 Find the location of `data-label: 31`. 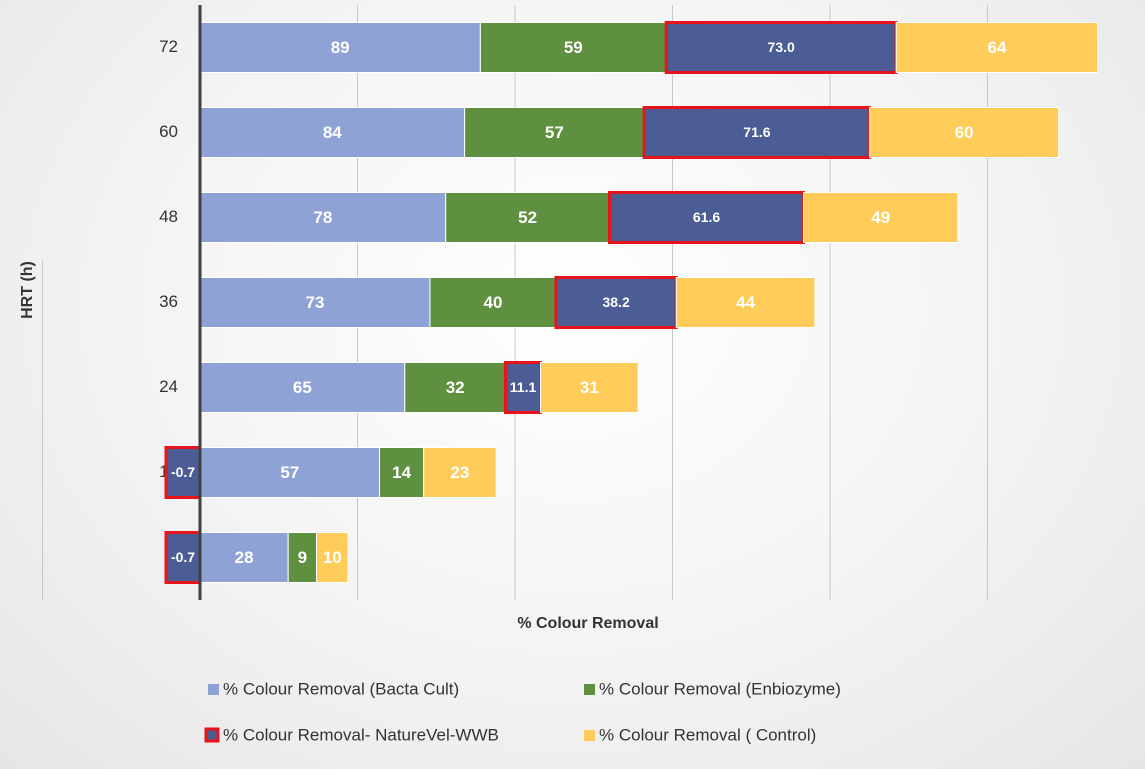

data-label: 31 is located at coordinates (589, 387).